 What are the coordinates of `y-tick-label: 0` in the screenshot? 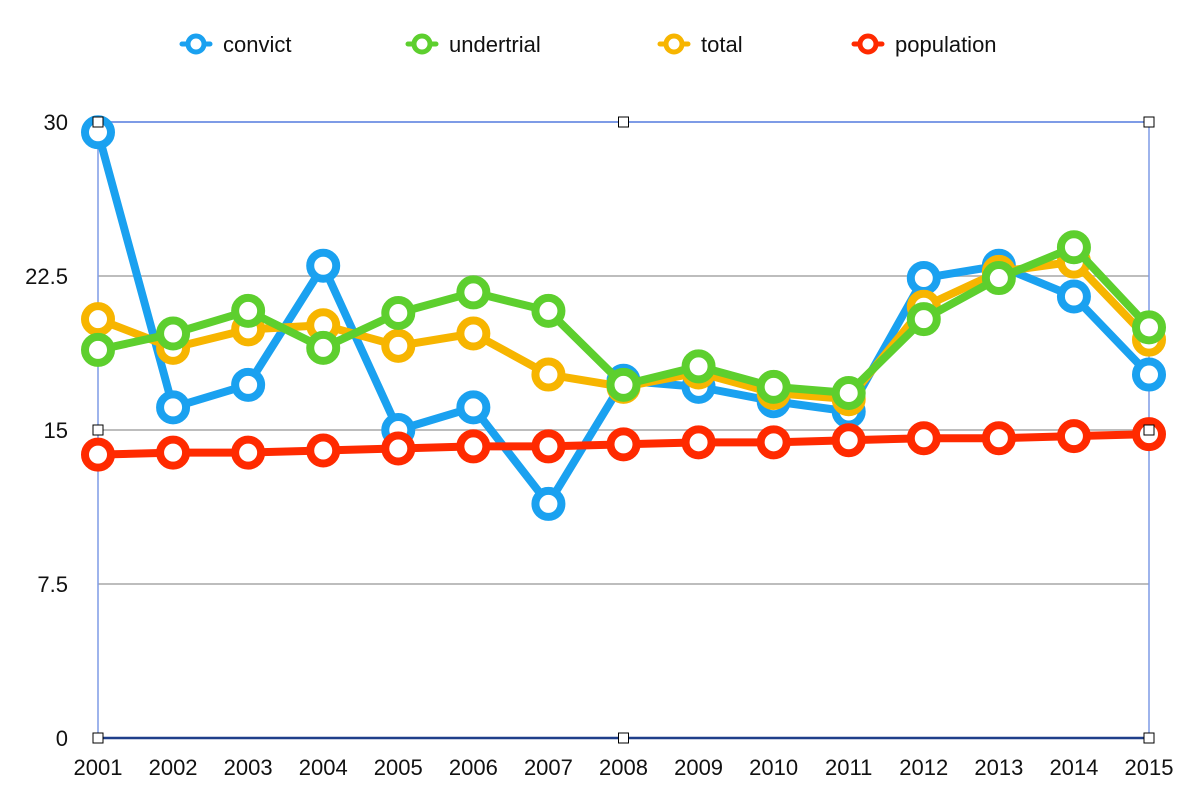 It's located at (62, 738).